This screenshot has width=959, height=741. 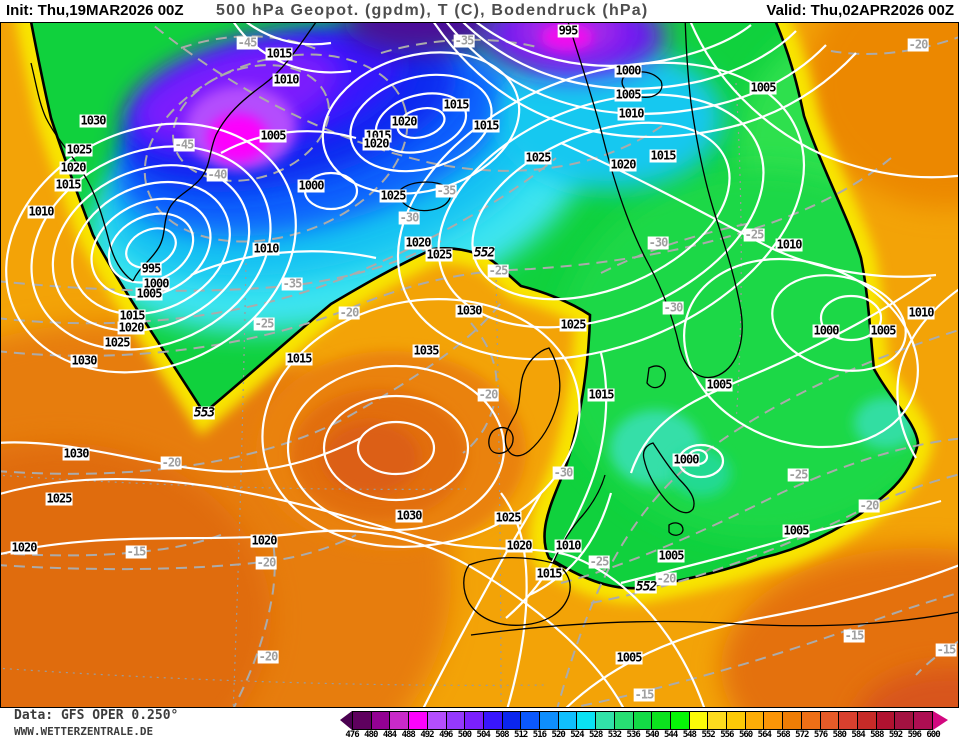 I want to click on colorbar-tick: 564, so click(x=764, y=735).